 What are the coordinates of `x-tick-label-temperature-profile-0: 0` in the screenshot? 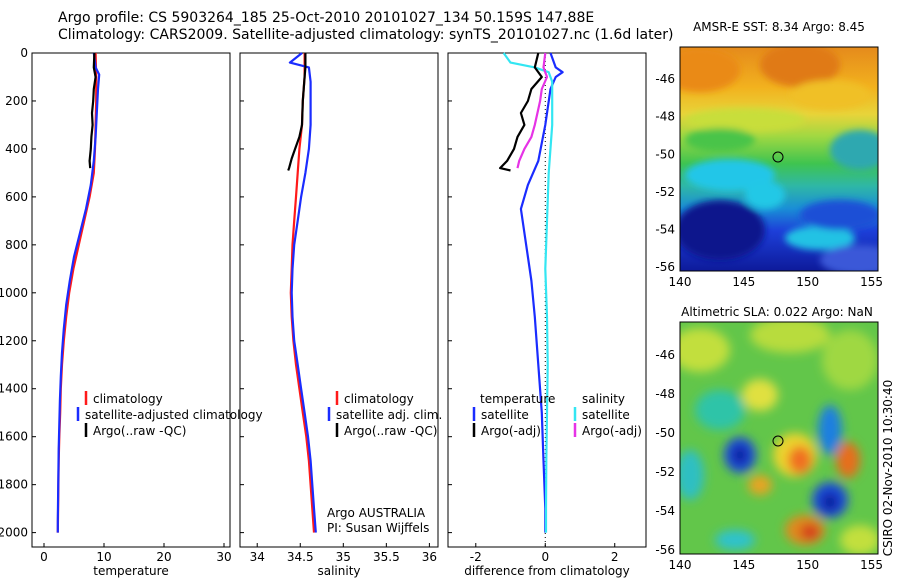 It's located at (44, 557).